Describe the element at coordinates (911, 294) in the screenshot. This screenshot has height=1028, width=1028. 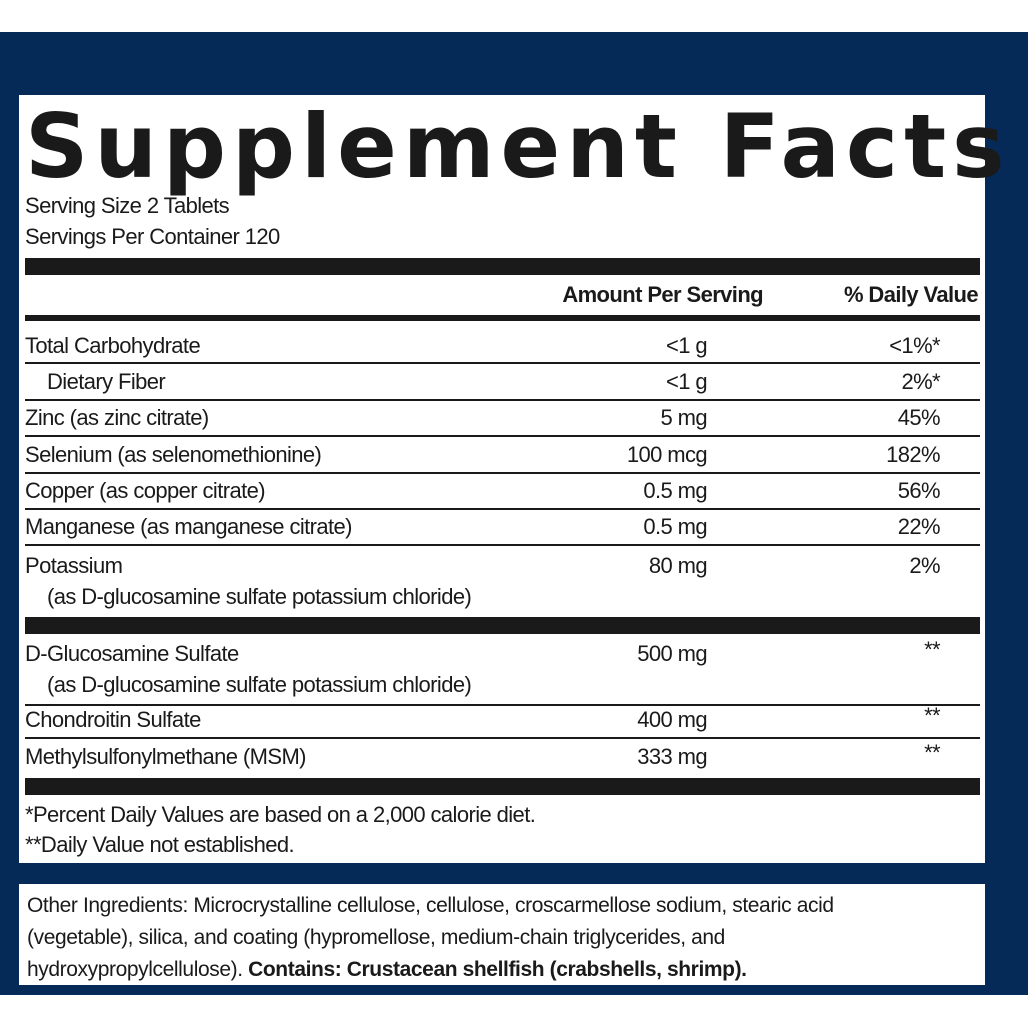
I see `header-daily-value: % Daily Value` at that location.